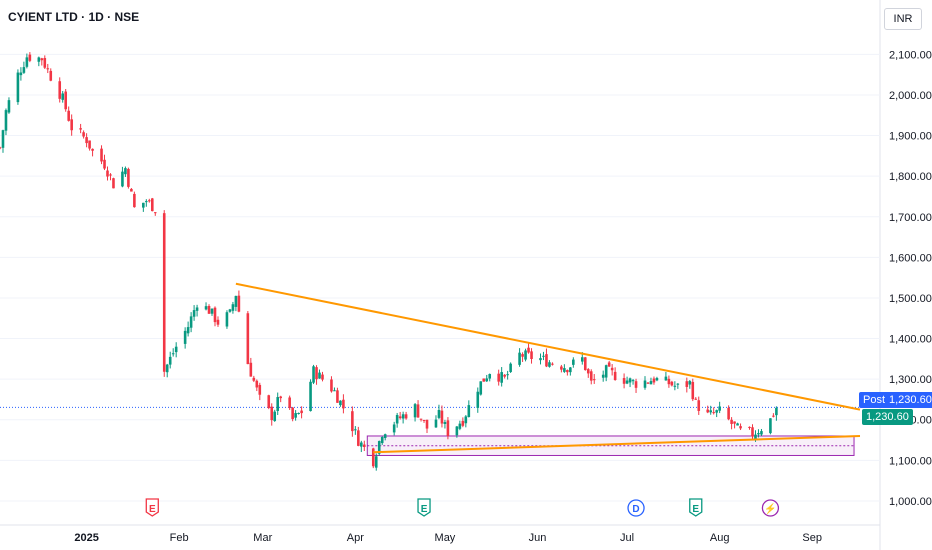  Describe the element at coordinates (910, 55) in the screenshot. I see `y-tick-label: 2,100.00` at that location.